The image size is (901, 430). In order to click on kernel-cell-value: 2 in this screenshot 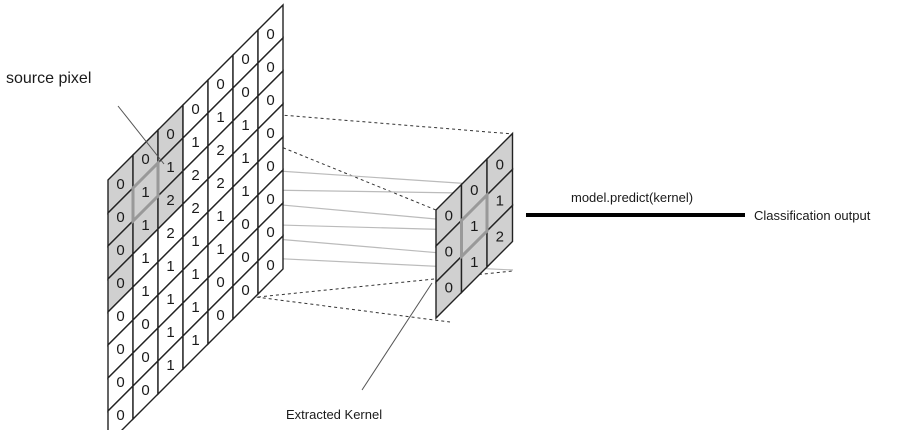, I will do `click(500, 236)`.